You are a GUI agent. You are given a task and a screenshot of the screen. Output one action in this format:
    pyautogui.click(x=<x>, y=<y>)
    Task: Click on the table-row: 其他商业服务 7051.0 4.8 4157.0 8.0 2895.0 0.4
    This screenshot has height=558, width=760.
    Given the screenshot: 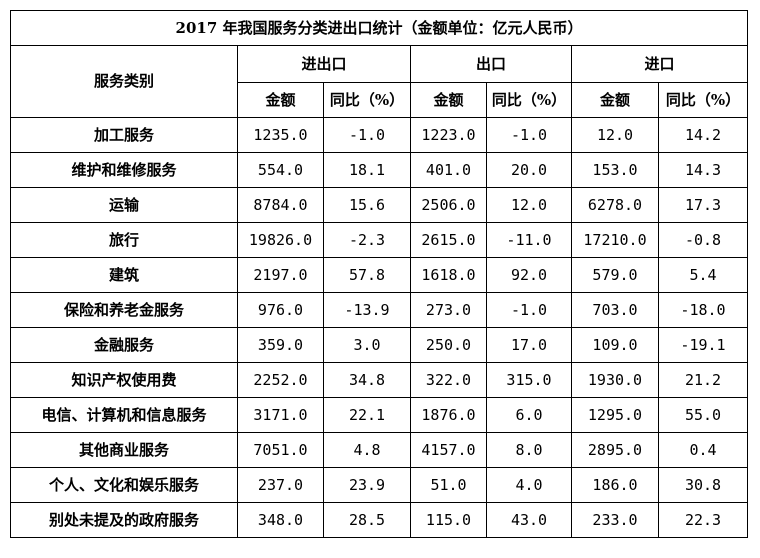 What is the action you would take?
    pyautogui.click(x=379, y=450)
    